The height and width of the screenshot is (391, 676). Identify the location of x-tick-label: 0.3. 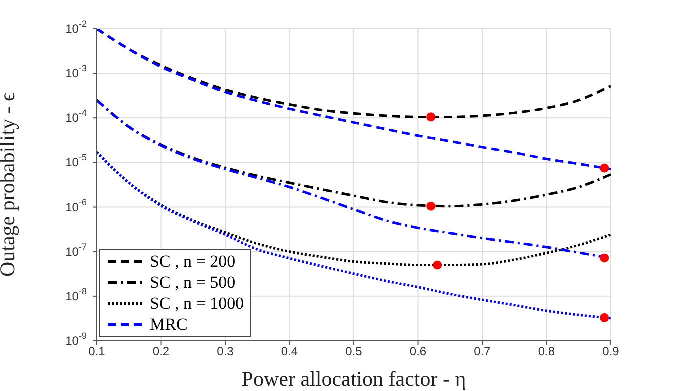
(225, 351).